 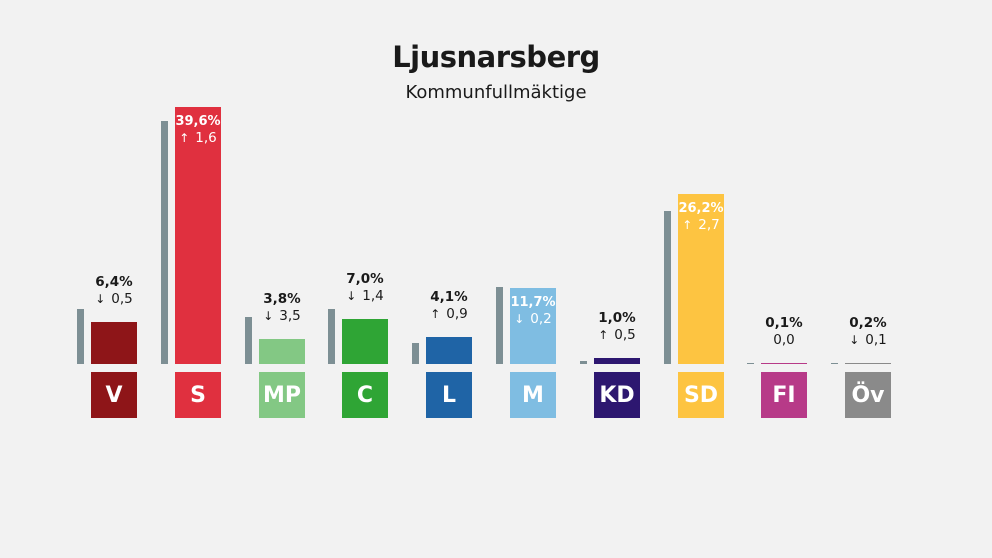 I want to click on party-label-c: C, so click(x=365, y=395).